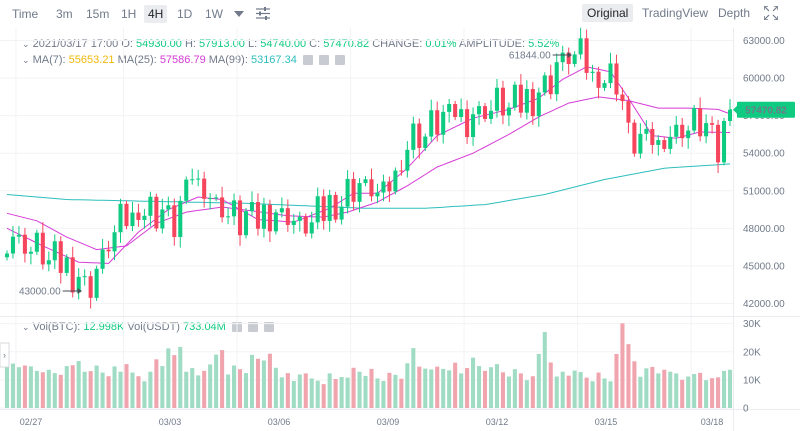 This screenshot has width=800, height=431. Describe the element at coordinates (25, 14) in the screenshot. I see `interval-time: Time` at that location.